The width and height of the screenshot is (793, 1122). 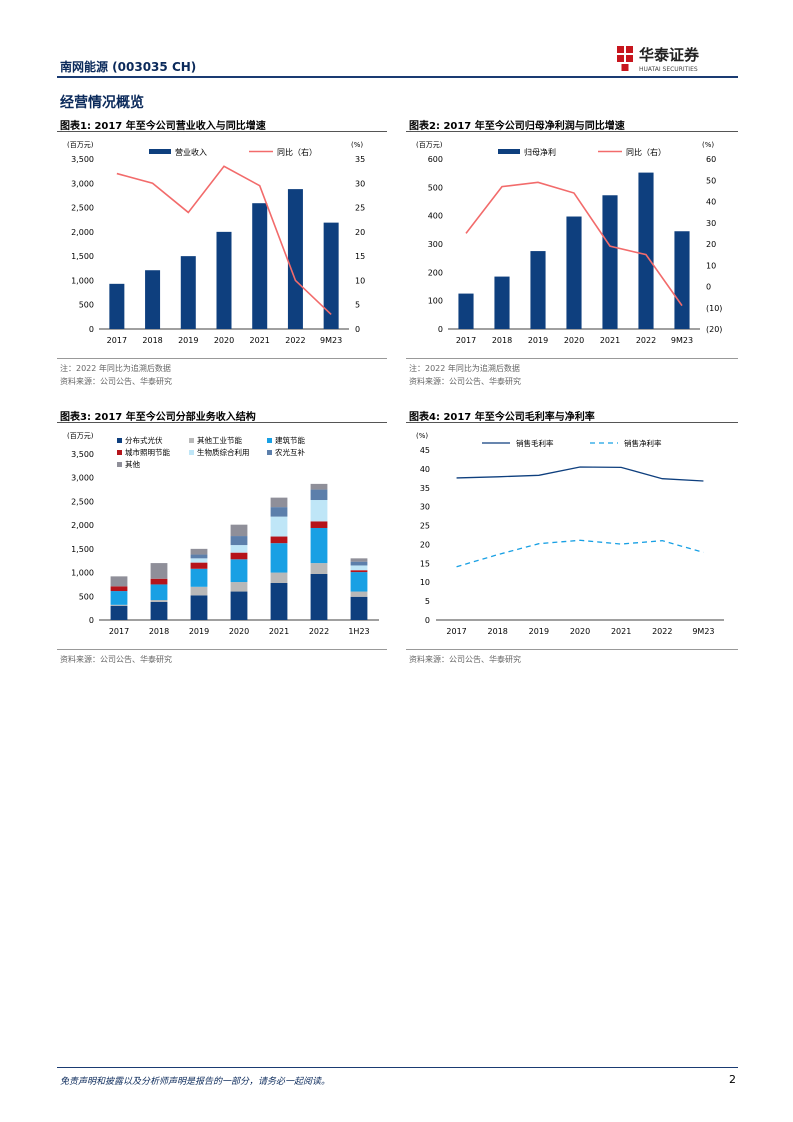 I want to click on y-right-tick-label: 40, so click(x=711, y=202).